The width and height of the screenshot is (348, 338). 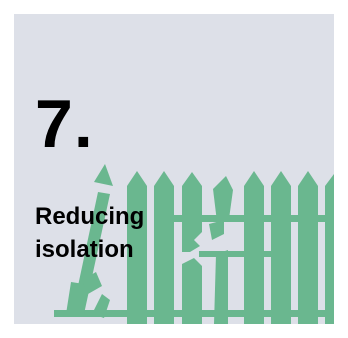 I want to click on section-title: Reducing isolation, so click(x=135, y=233).